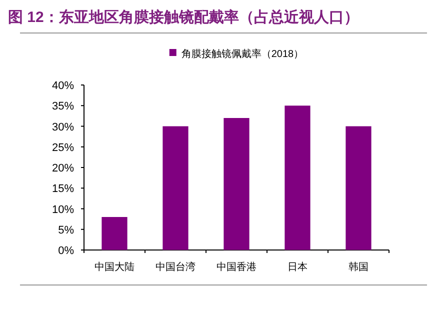  What do you see at coordinates (63, 148) in the screenshot?
I see `y-tick-label: 25%` at bounding box center [63, 148].